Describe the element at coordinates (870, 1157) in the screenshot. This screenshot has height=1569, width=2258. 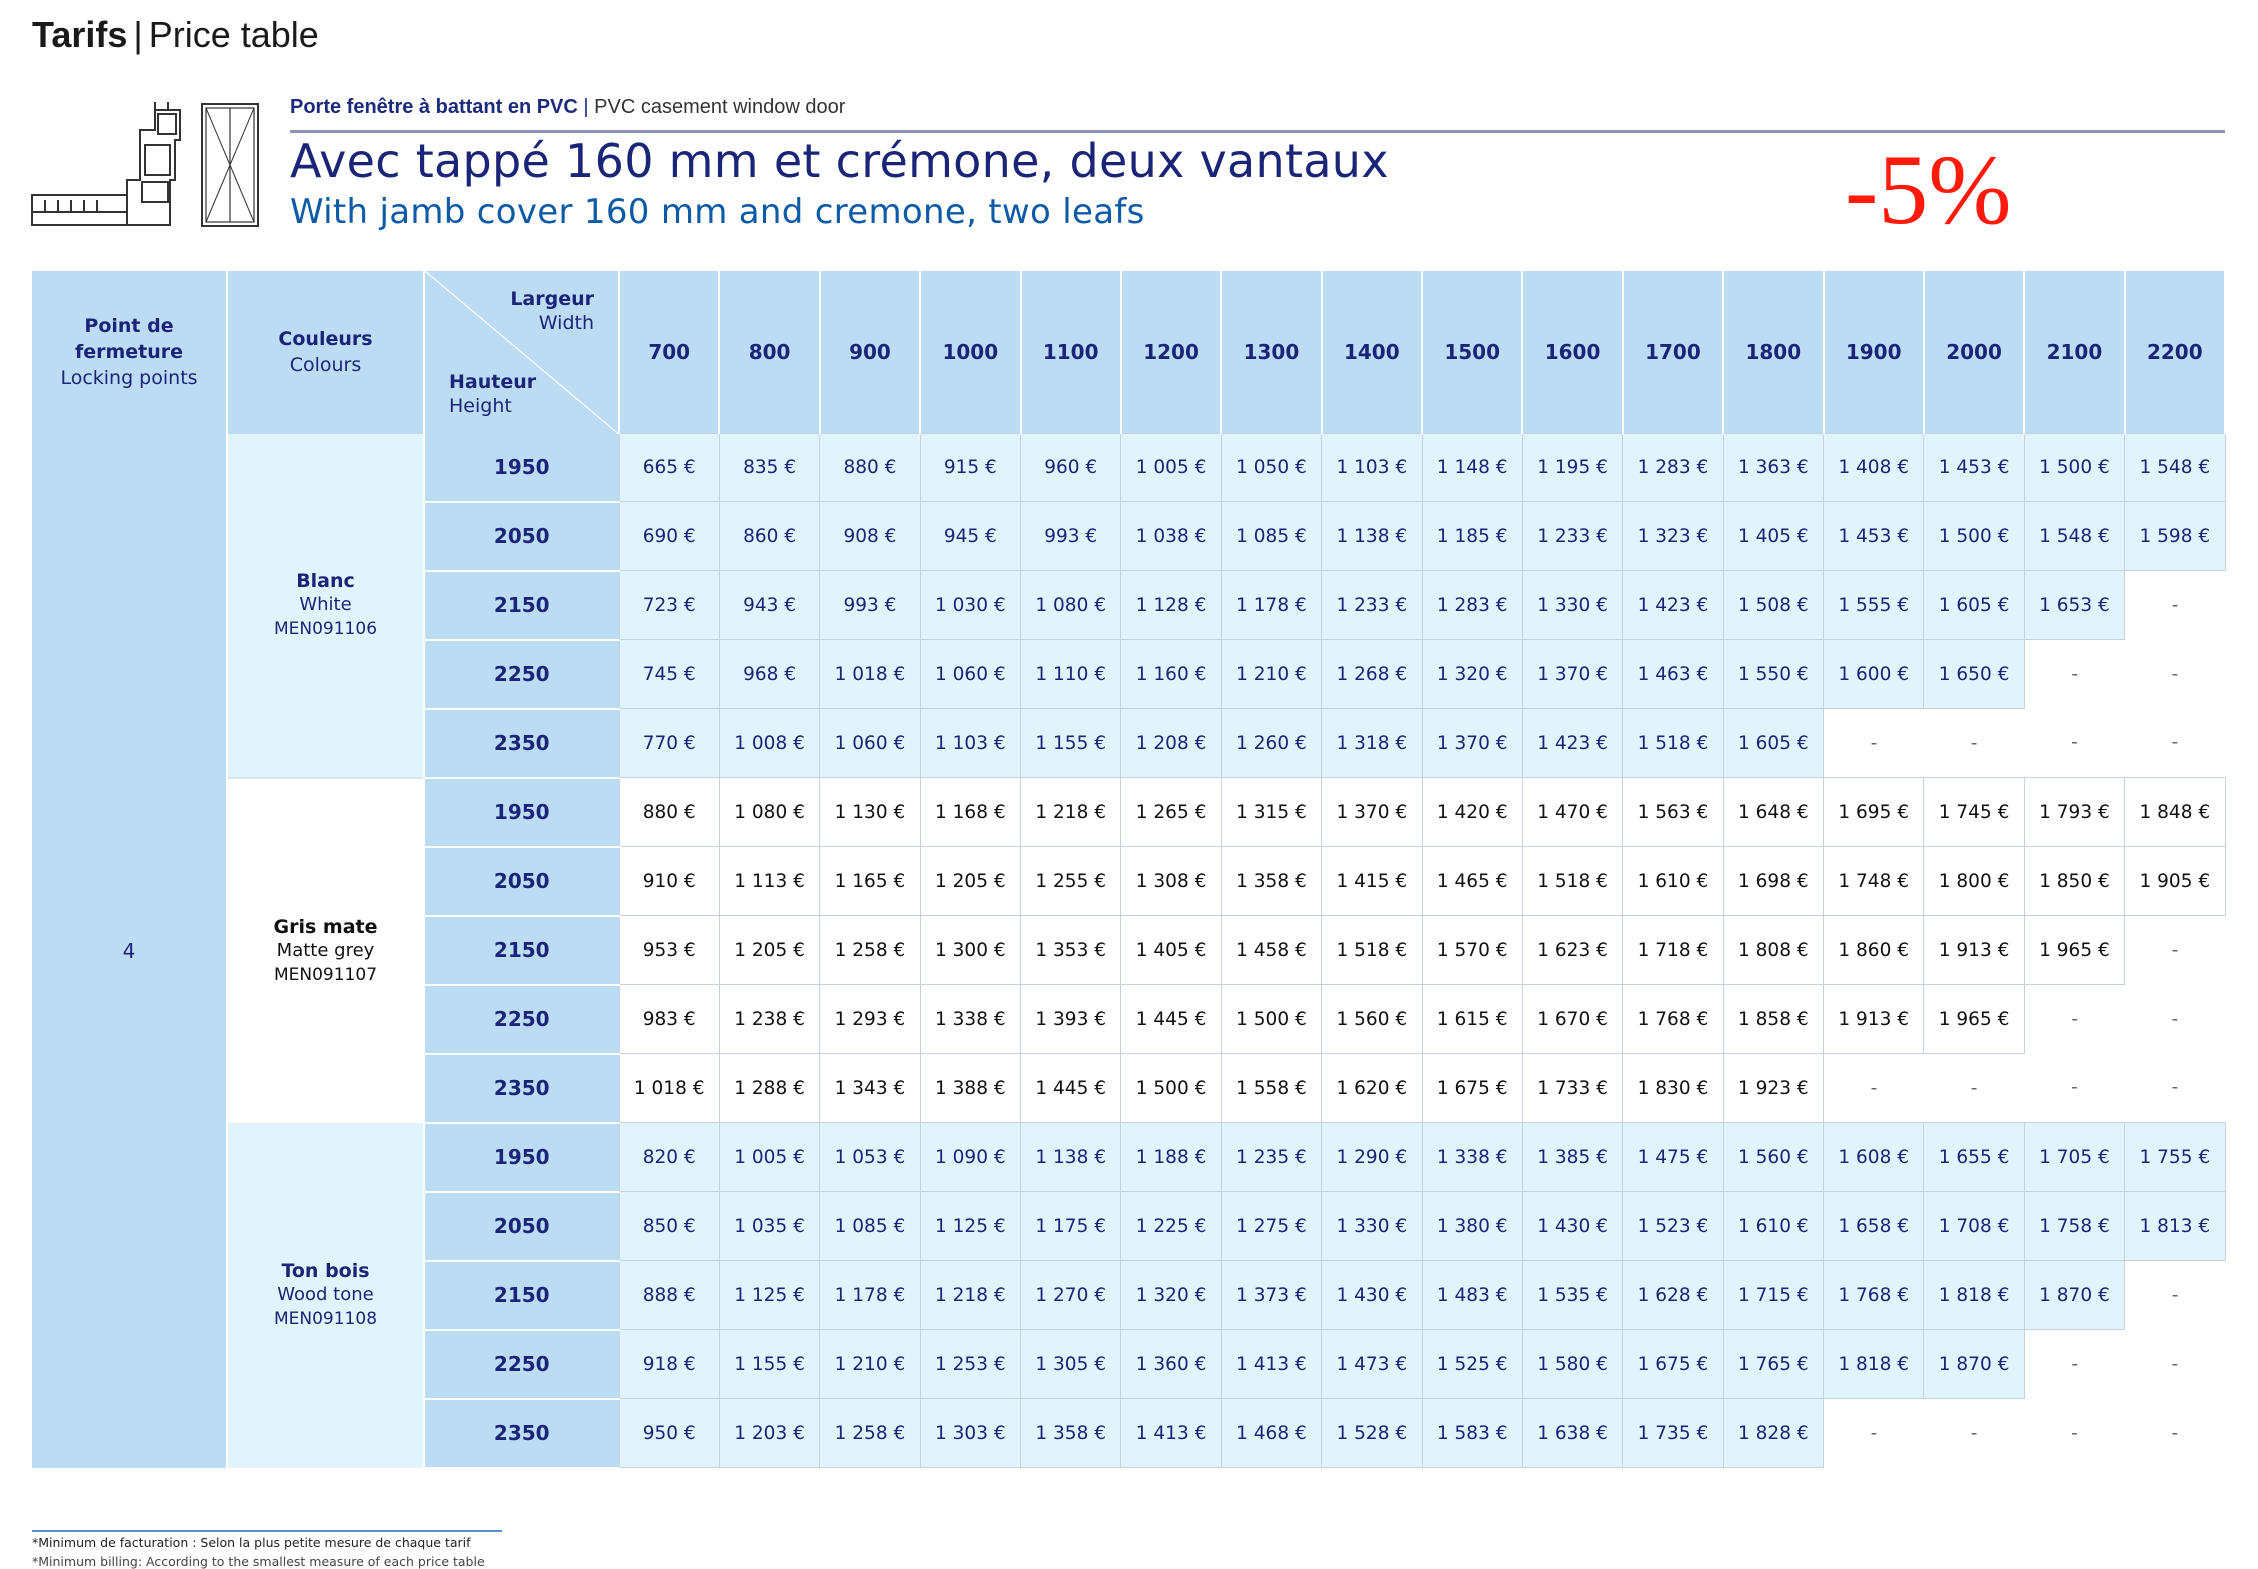
I see `price-cell: 1 053 €` at that location.